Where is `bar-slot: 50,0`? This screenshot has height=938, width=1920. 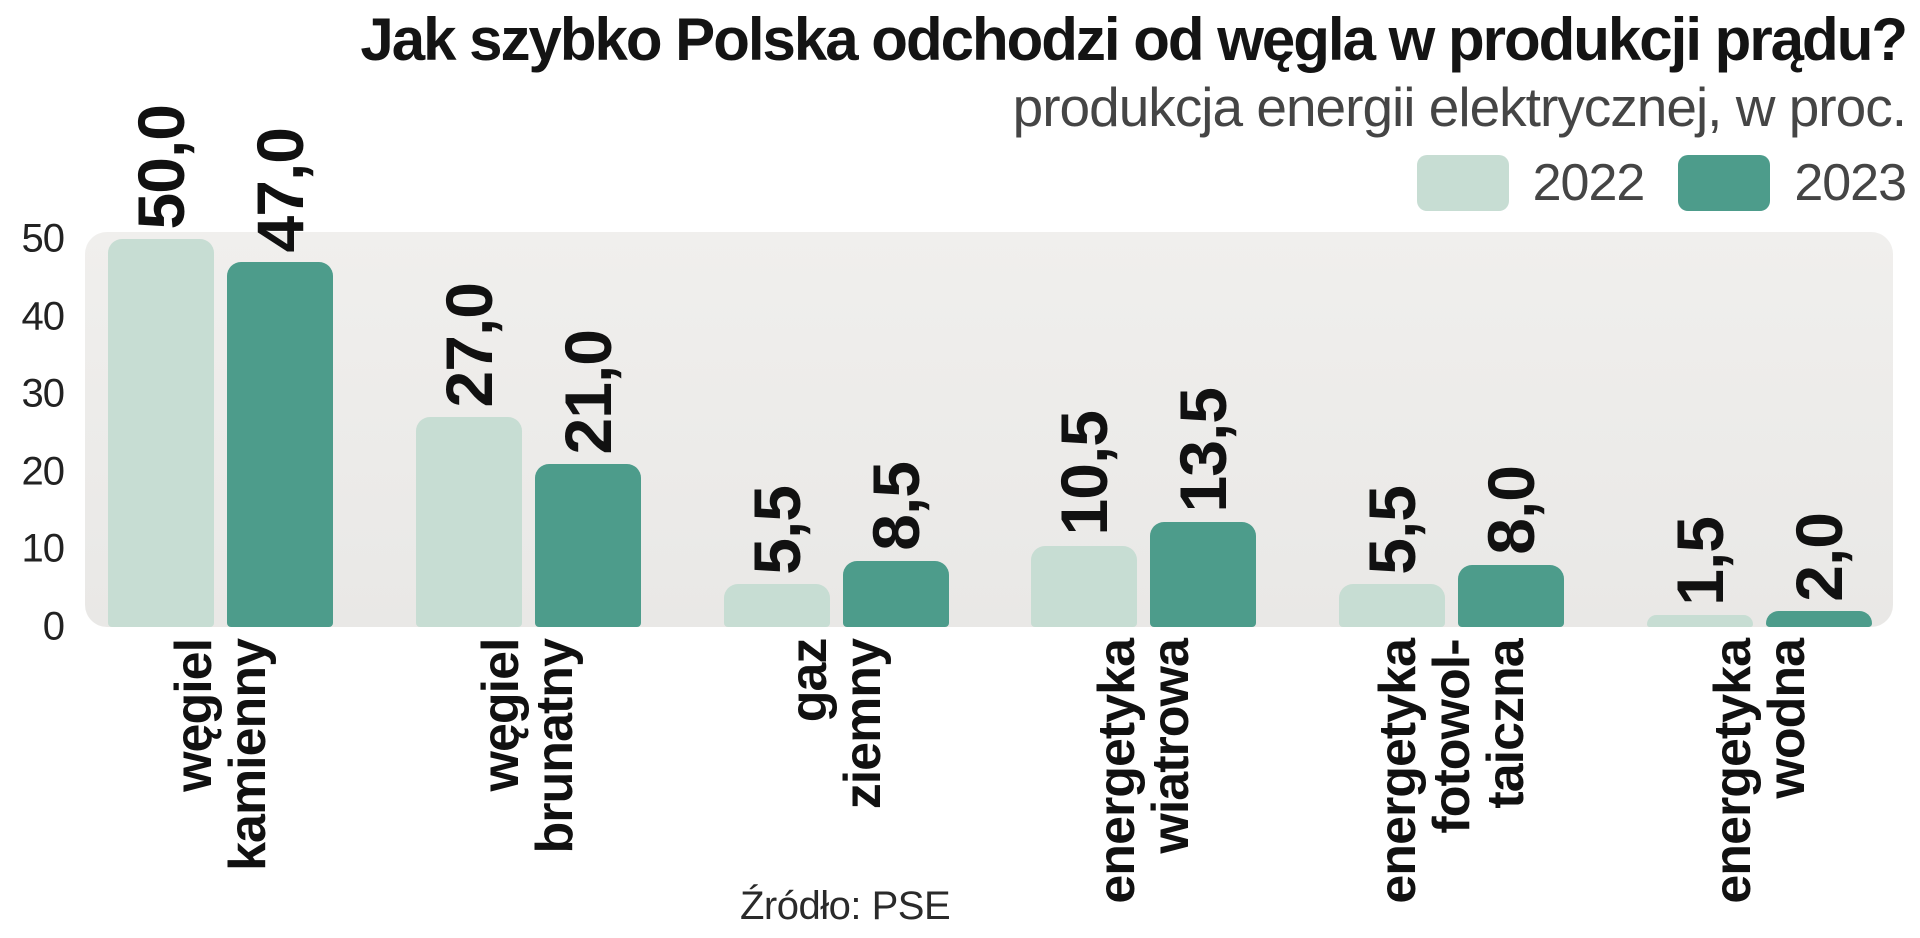 bar-slot: 50,0 is located at coordinates (161, 366).